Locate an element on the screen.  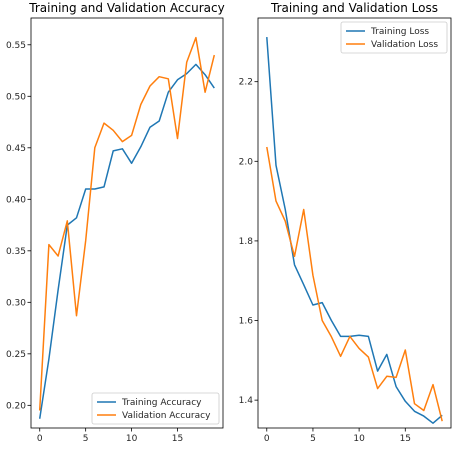
y-tick-label: 2.0 is located at coordinates (246, 162).